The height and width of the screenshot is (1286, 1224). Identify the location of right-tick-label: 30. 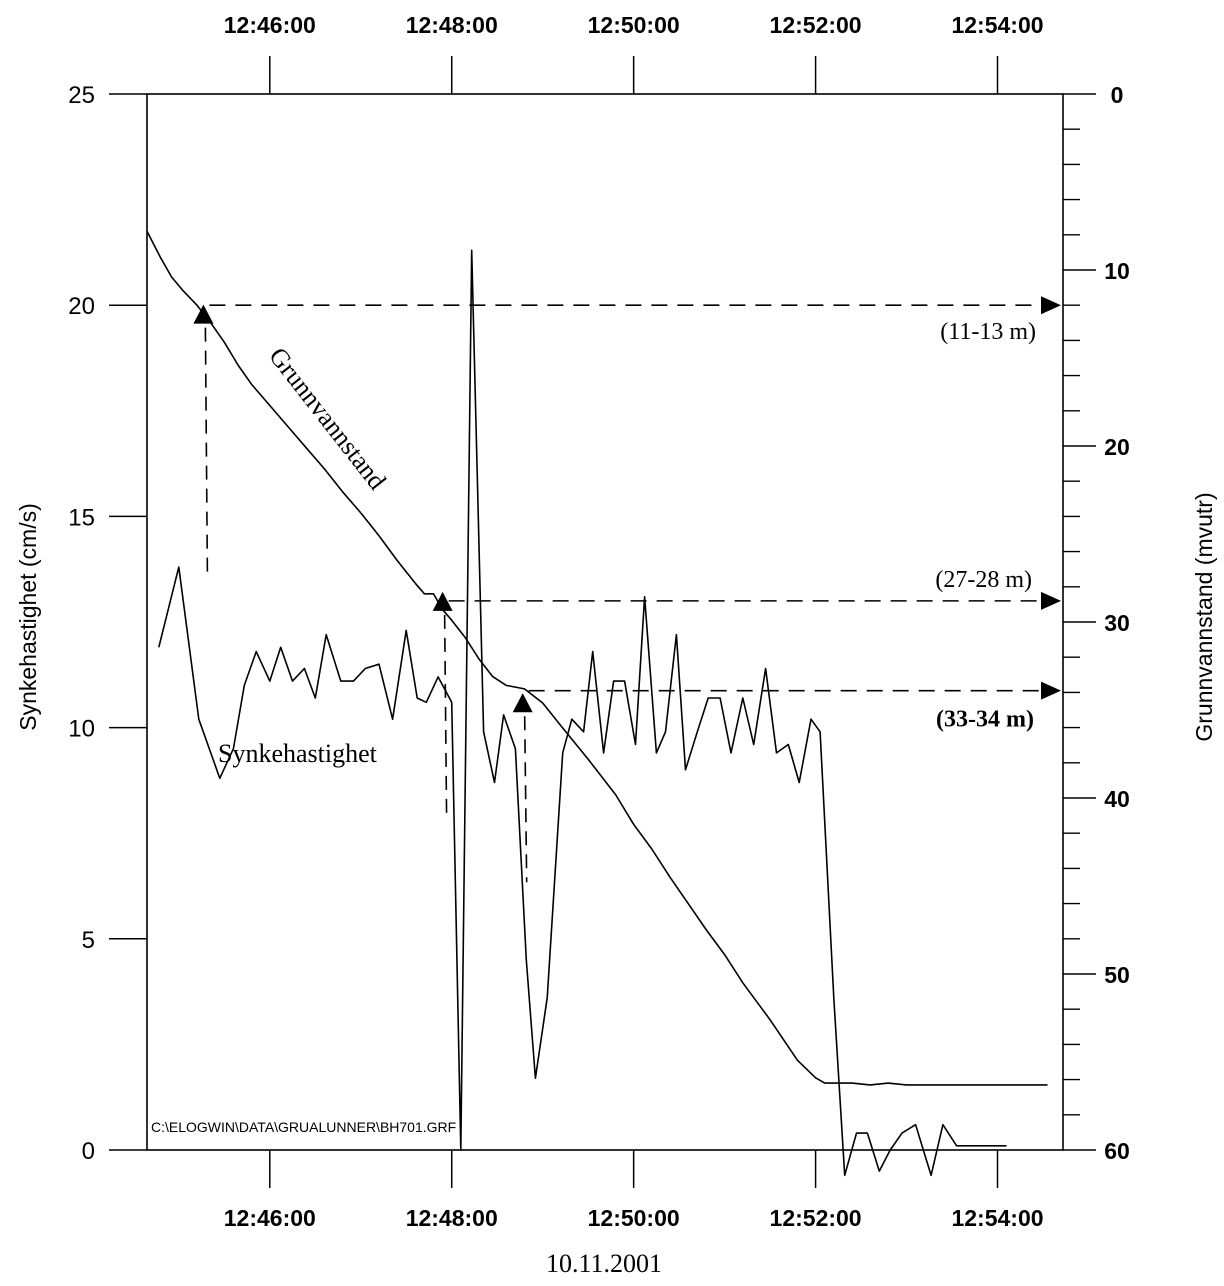
(1117, 623).